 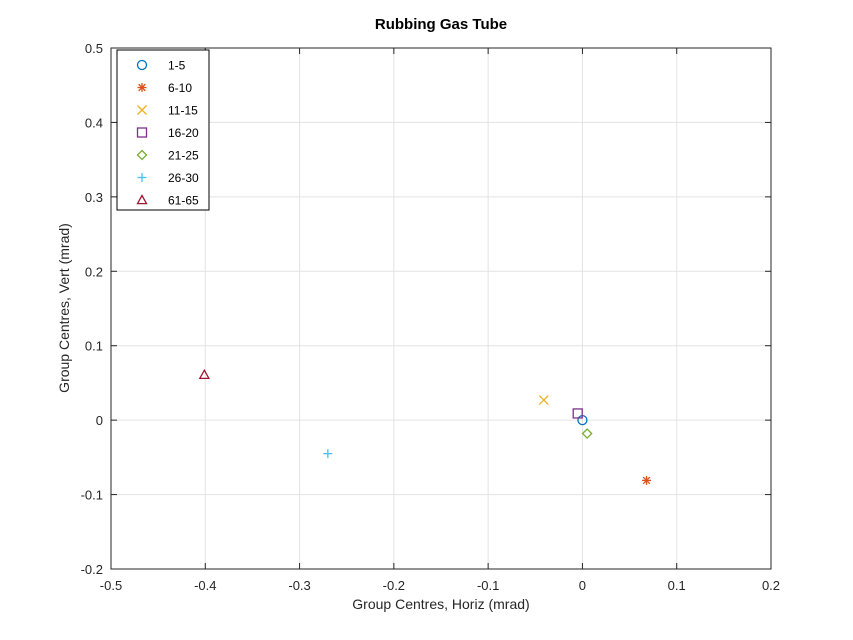 What do you see at coordinates (142, 155) in the screenshot?
I see `legend-marker-diamond` at bounding box center [142, 155].